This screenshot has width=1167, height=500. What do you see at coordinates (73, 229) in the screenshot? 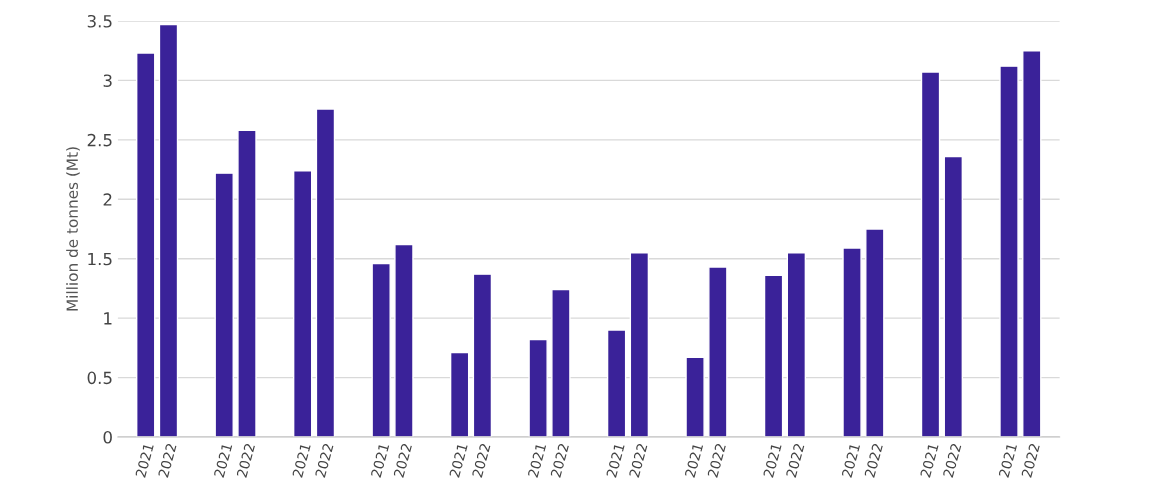
I see `y-axis-title: Million de tonnes (Mt)` at bounding box center [73, 229].